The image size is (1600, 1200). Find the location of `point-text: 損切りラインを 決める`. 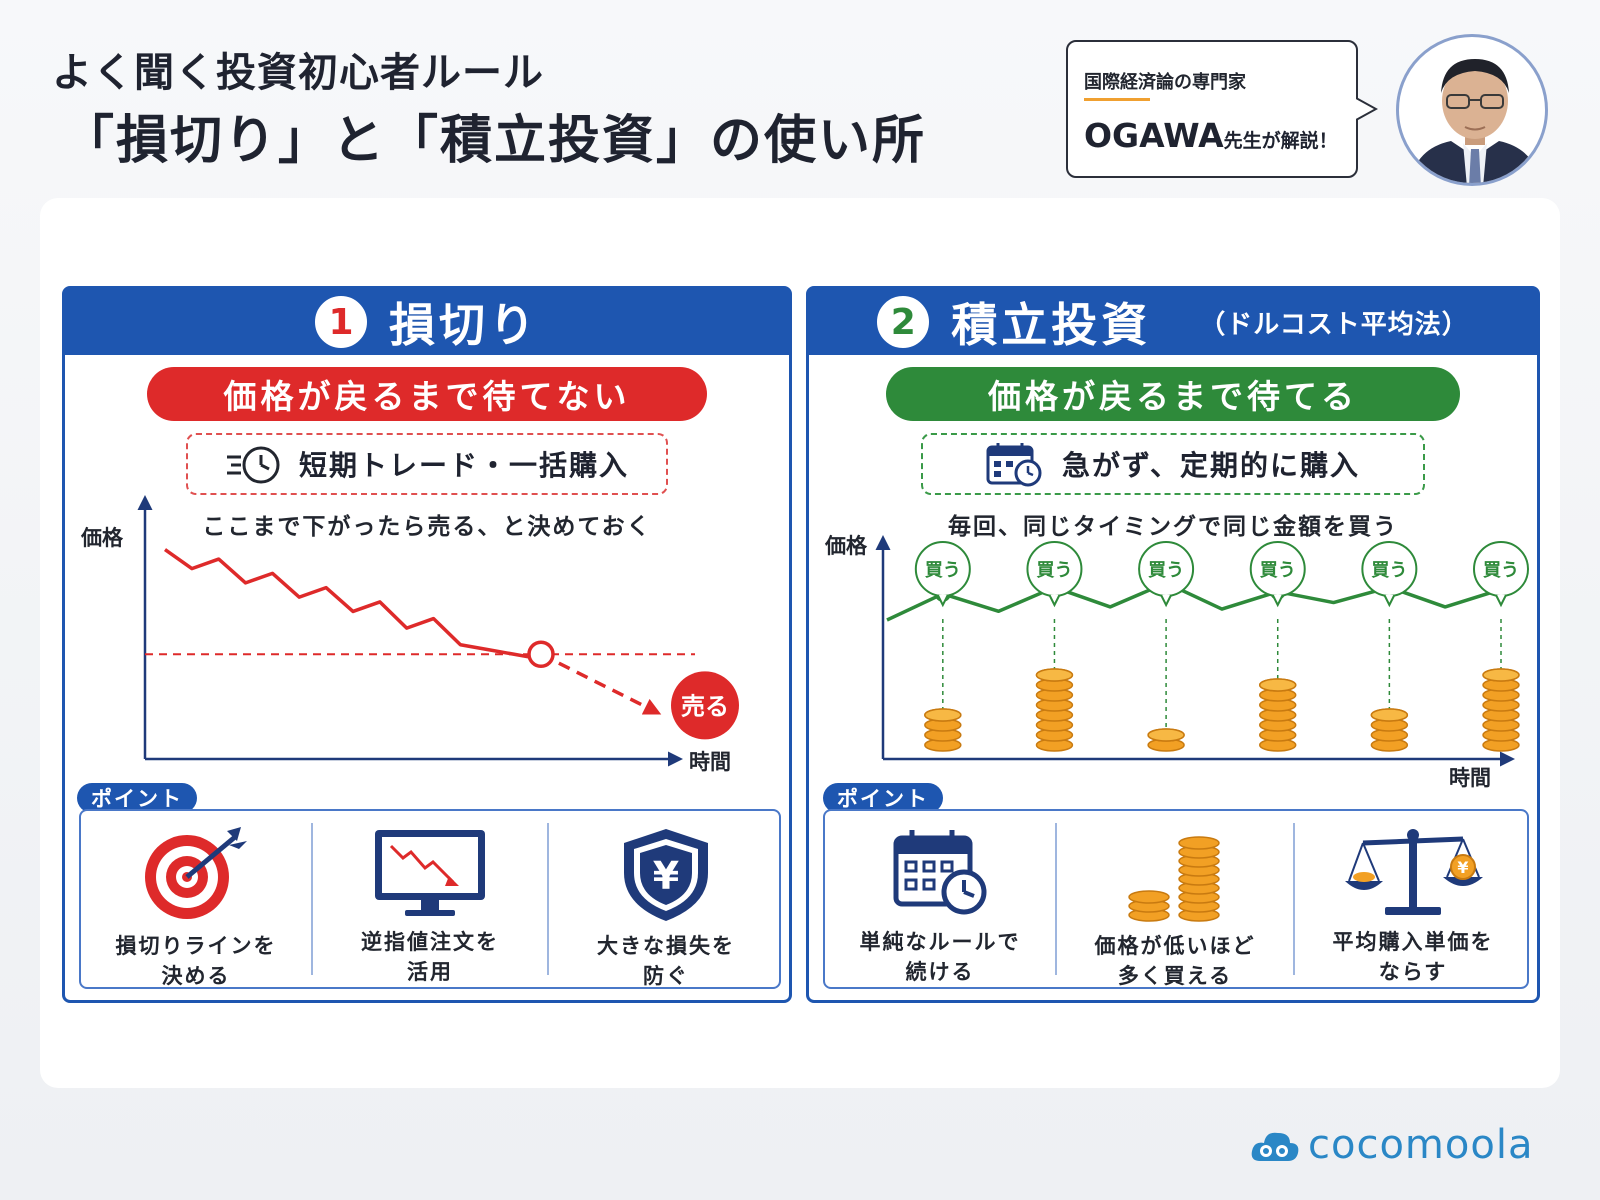

point-text: 損切りラインを 決める is located at coordinates (196, 961).